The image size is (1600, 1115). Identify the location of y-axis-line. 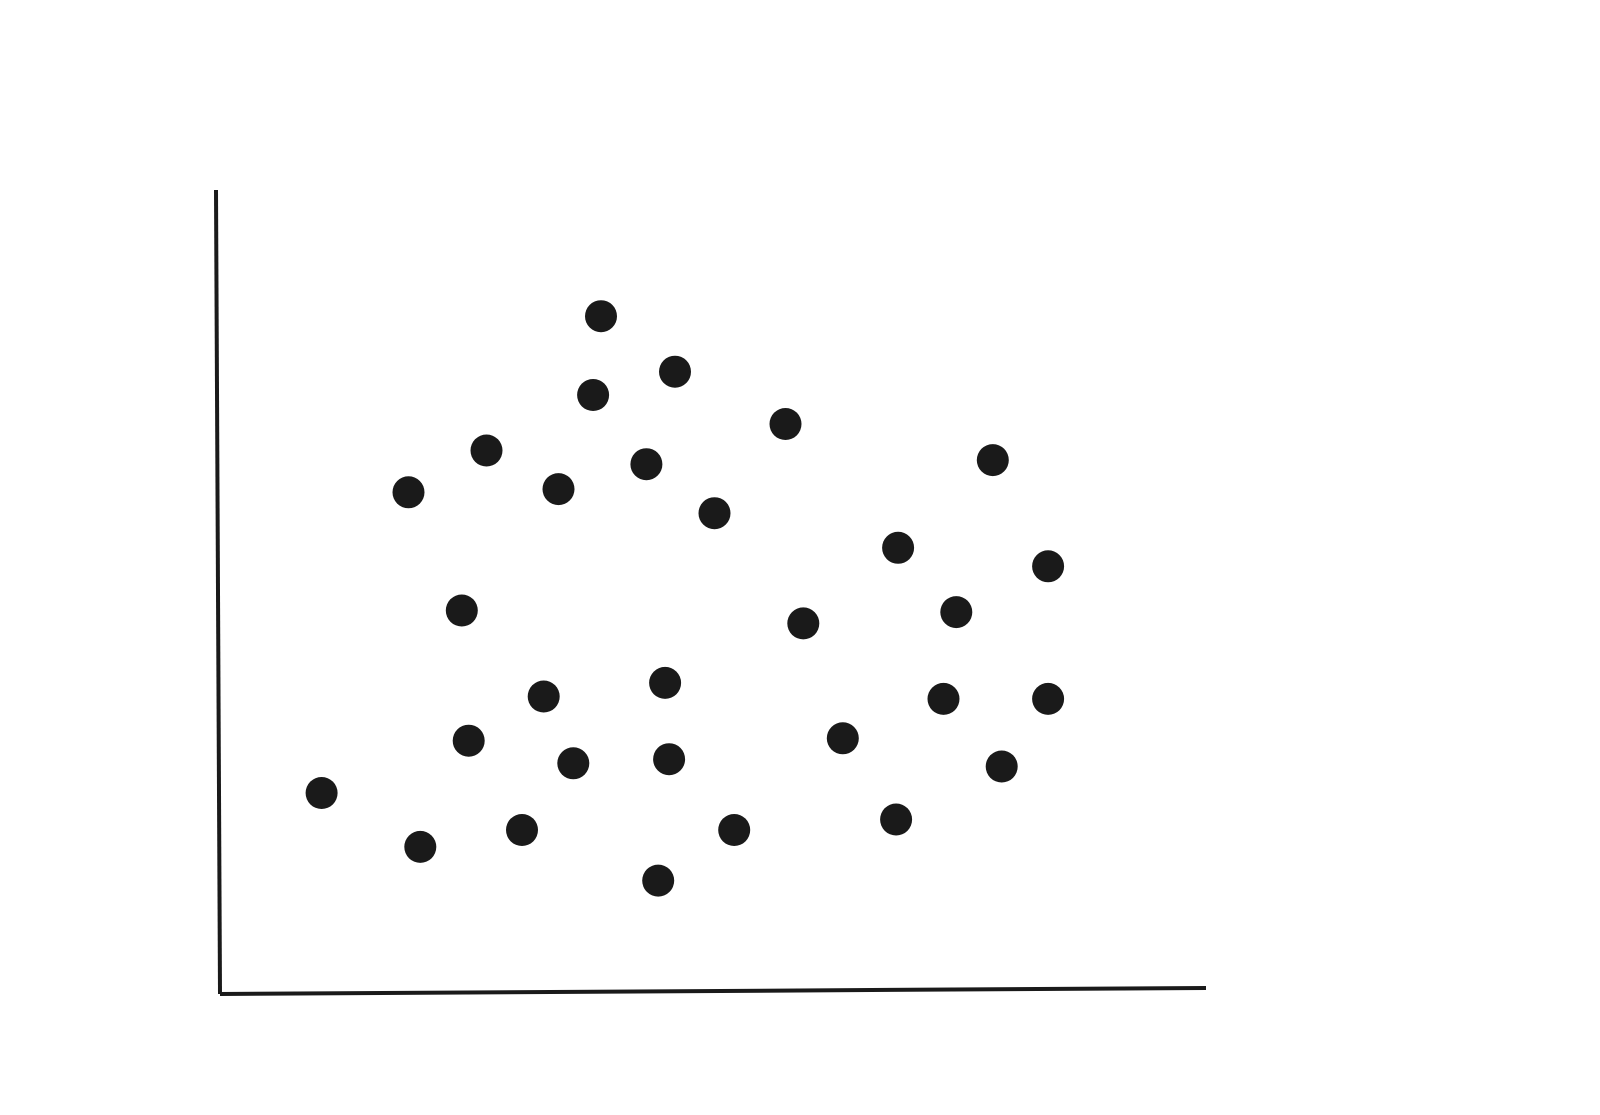
(218, 592).